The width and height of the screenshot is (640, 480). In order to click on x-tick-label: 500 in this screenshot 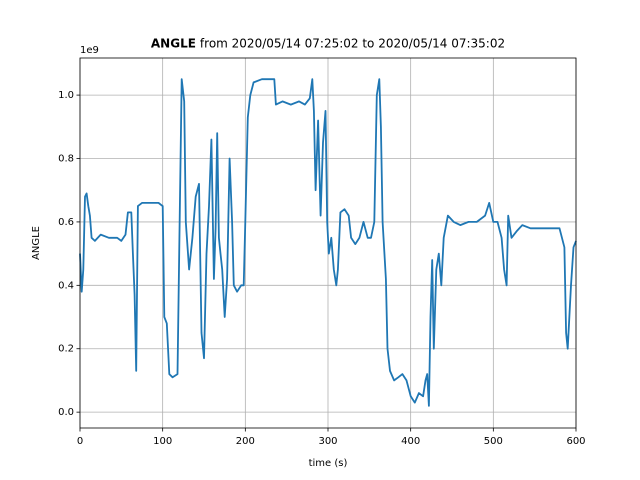, I will do `click(493, 441)`.